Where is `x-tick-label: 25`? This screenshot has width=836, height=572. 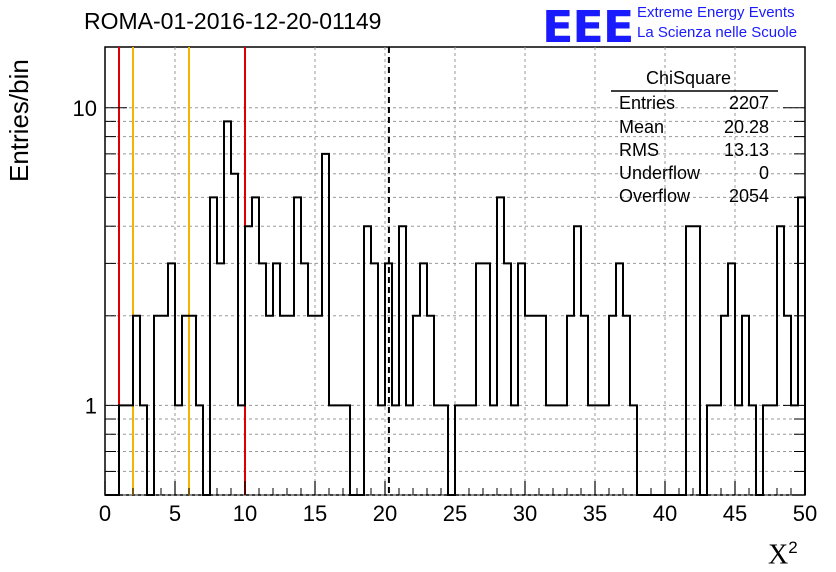
x-tick-label: 25 is located at coordinates (455, 513).